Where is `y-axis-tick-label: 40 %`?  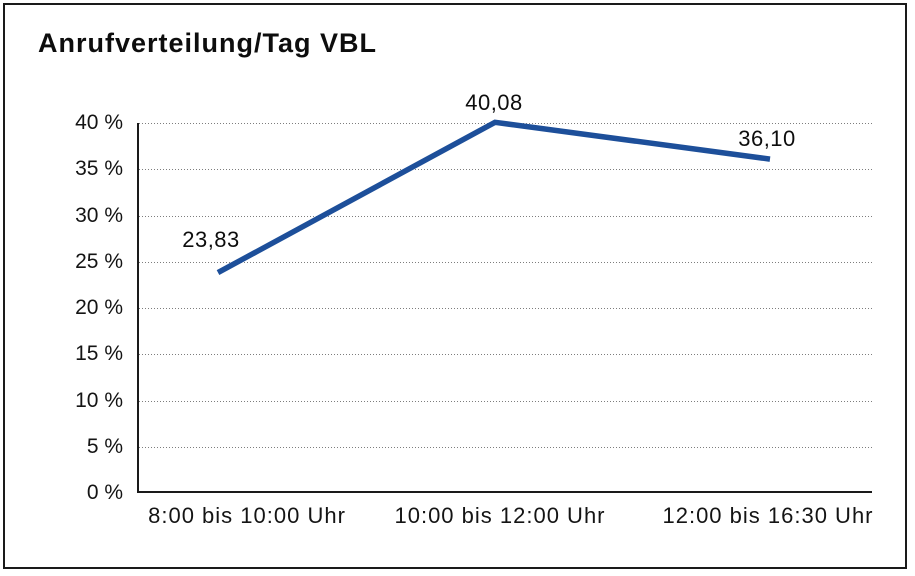 y-axis-tick-label: 40 % is located at coordinates (99, 122).